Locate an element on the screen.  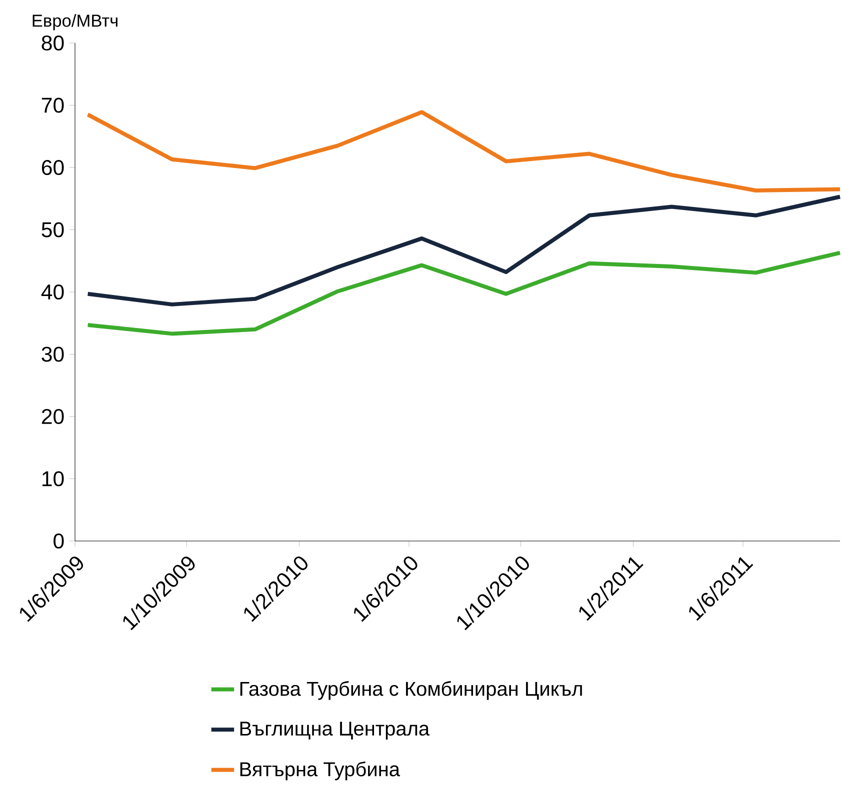
y-tick-label: 30 is located at coordinates (53, 354).